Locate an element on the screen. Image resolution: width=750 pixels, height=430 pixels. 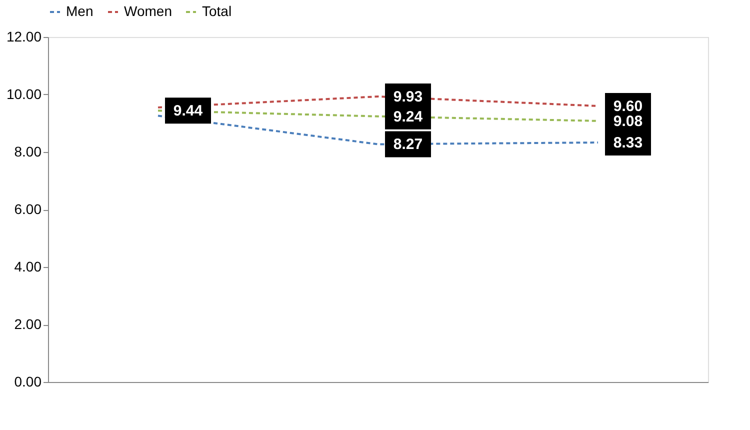
data-label: 9.08 is located at coordinates (628, 121).